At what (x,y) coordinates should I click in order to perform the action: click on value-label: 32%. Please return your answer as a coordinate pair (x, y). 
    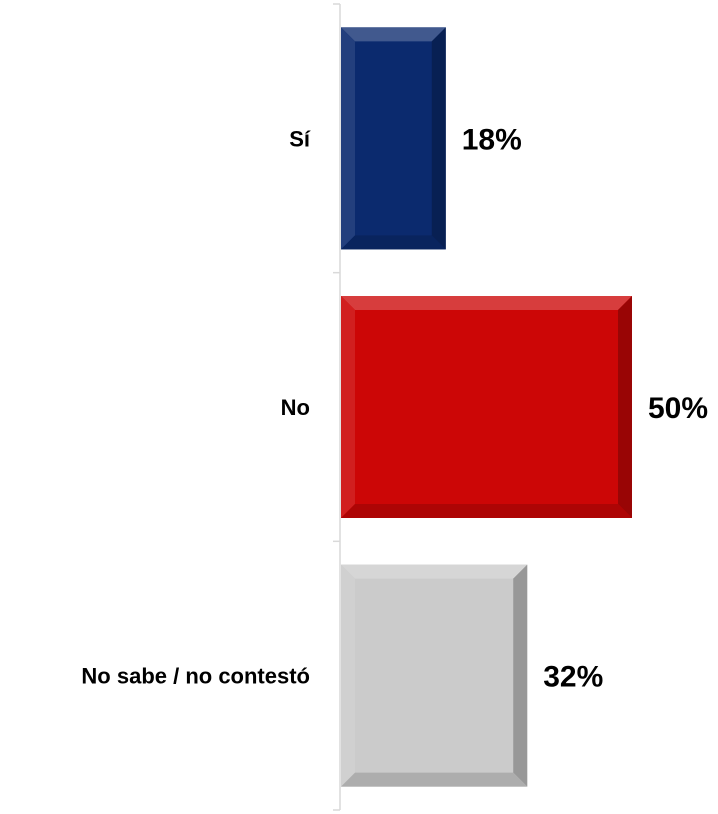
    Looking at the image, I should click on (573, 677).